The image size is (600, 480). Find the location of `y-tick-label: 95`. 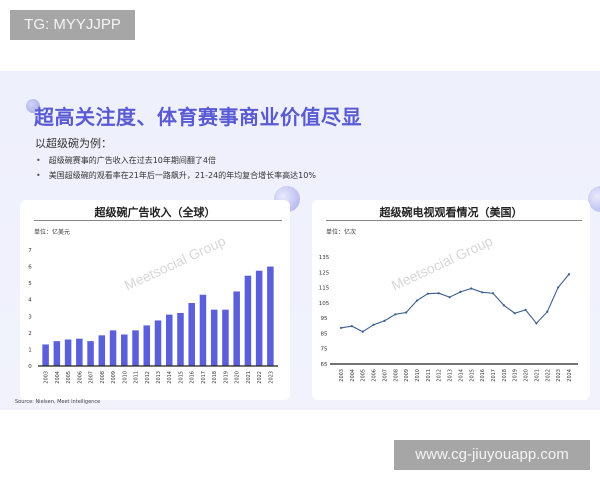

y-tick-label: 95 is located at coordinates (324, 319).